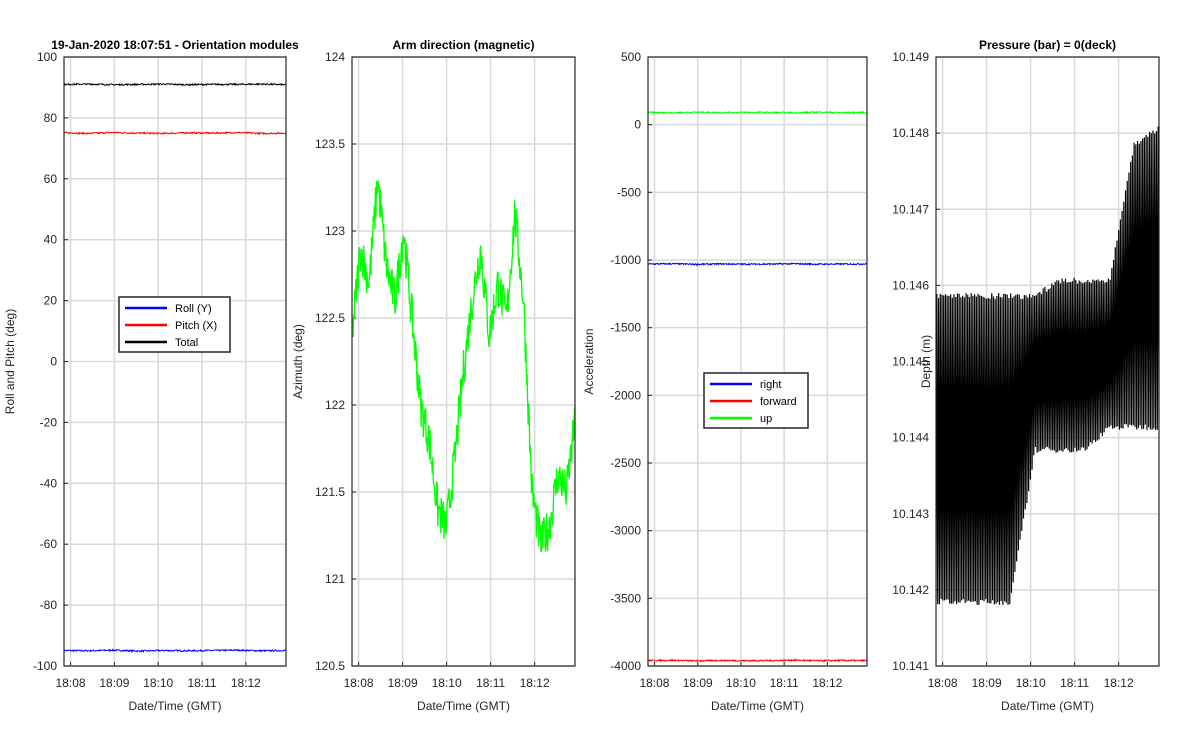 The height and width of the screenshot is (750, 1200). Describe the element at coordinates (10, 361) in the screenshot. I see `y-axis-label: Roll and Pitch (deg)` at that location.